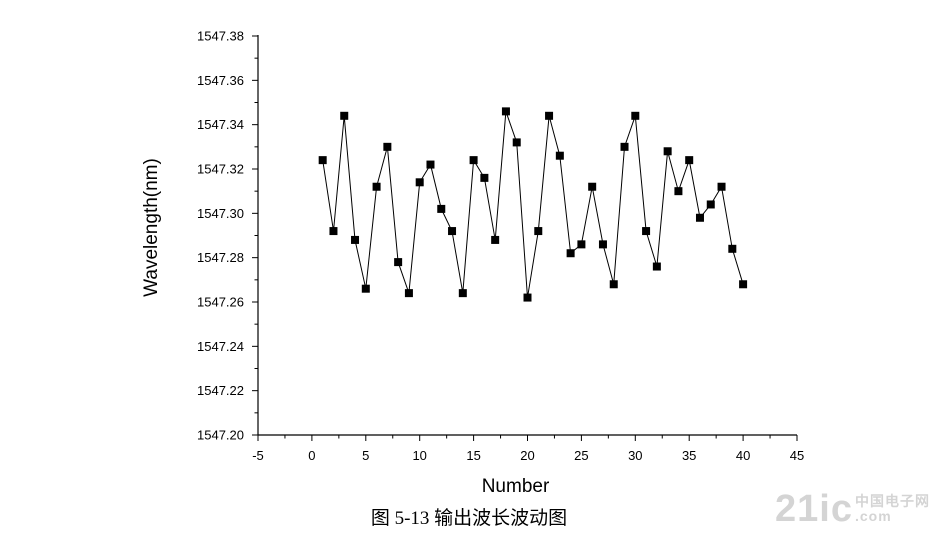  Describe the element at coordinates (814, 509) in the screenshot. I see `watermark-main: 21ic` at that location.